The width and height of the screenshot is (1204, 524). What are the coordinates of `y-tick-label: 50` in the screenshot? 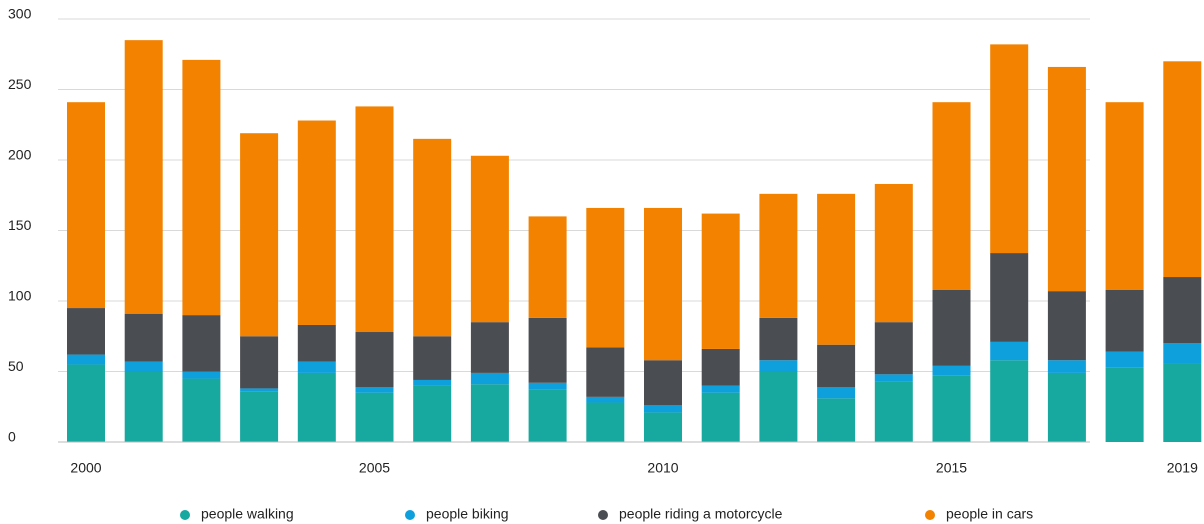 It's located at (16, 366).